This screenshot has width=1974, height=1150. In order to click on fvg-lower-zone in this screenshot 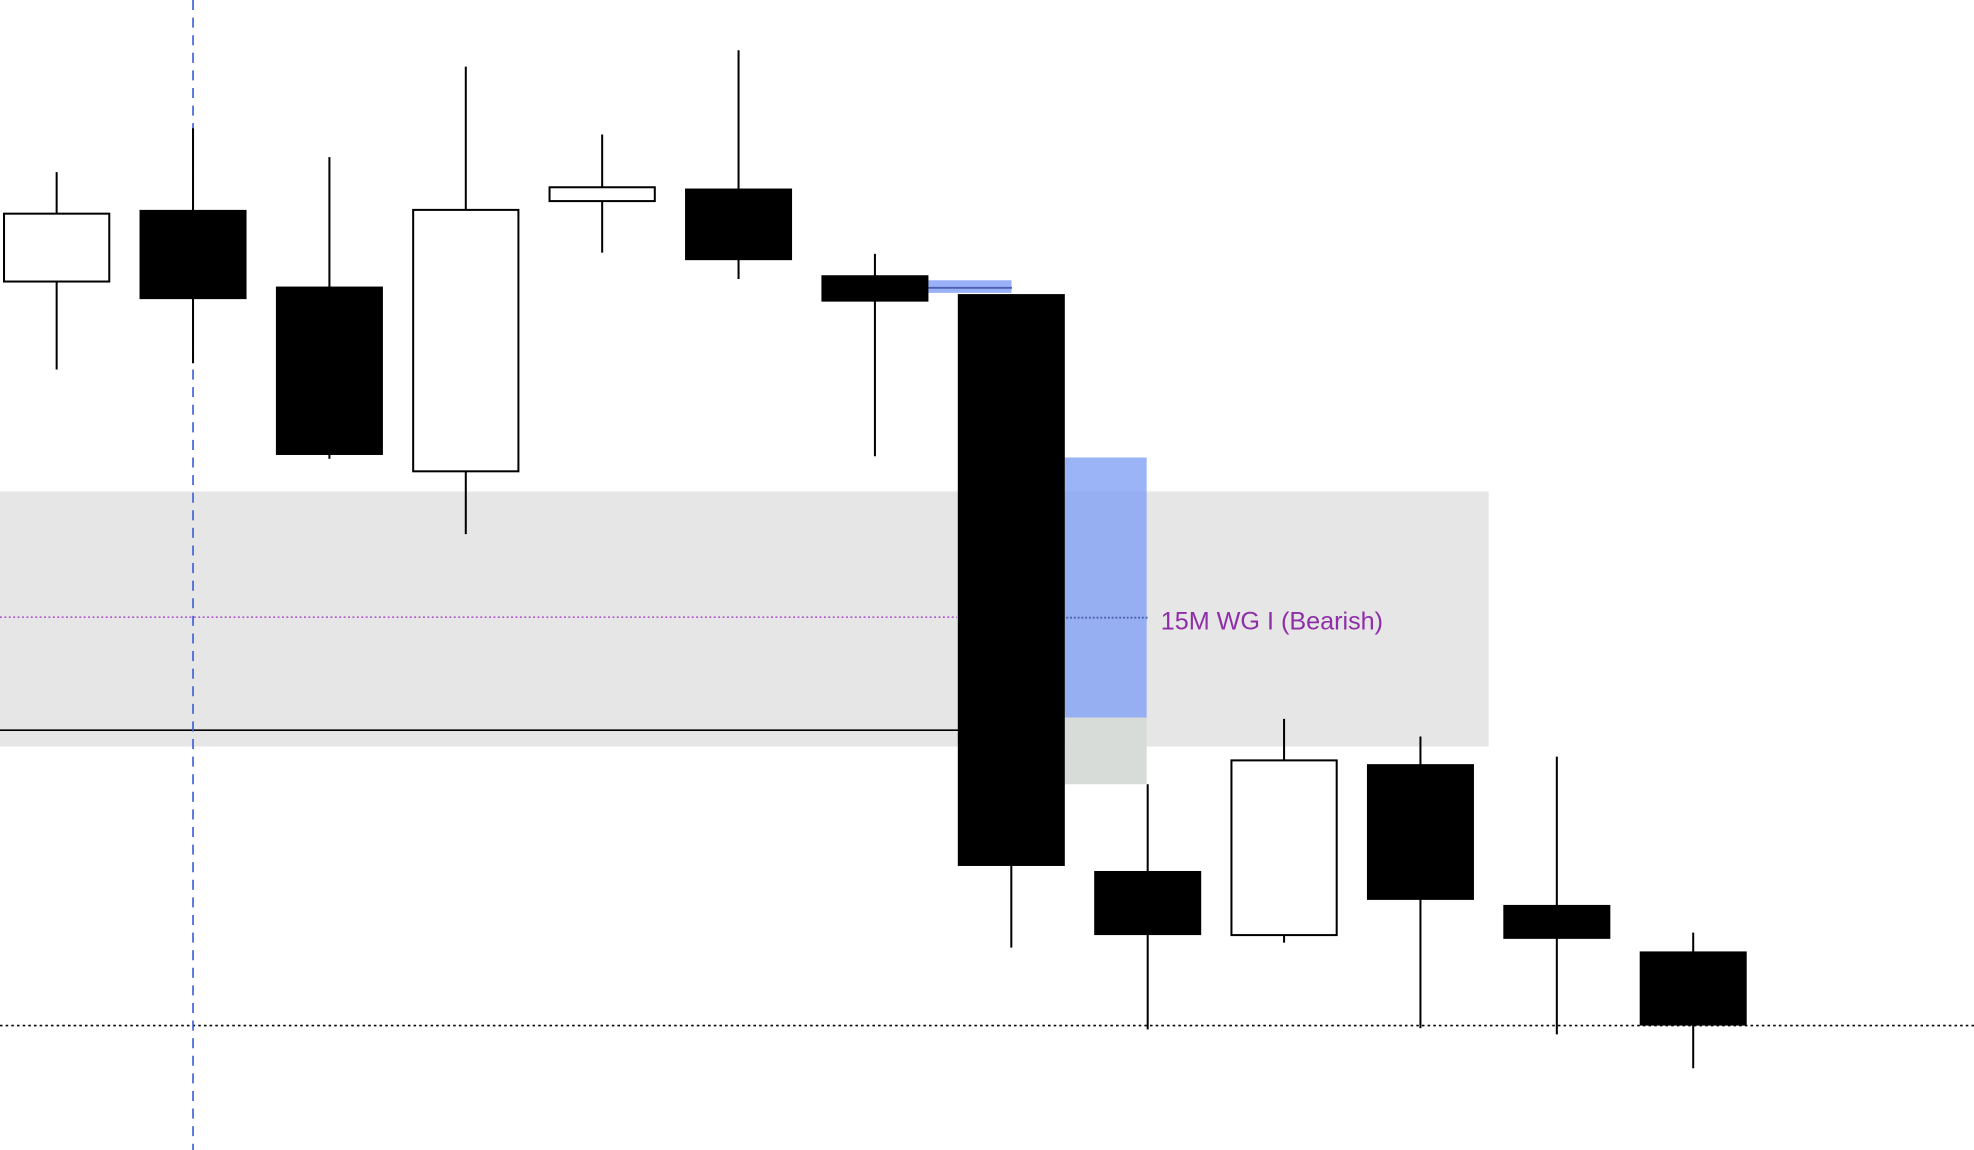, I will do `click(1105, 751)`.